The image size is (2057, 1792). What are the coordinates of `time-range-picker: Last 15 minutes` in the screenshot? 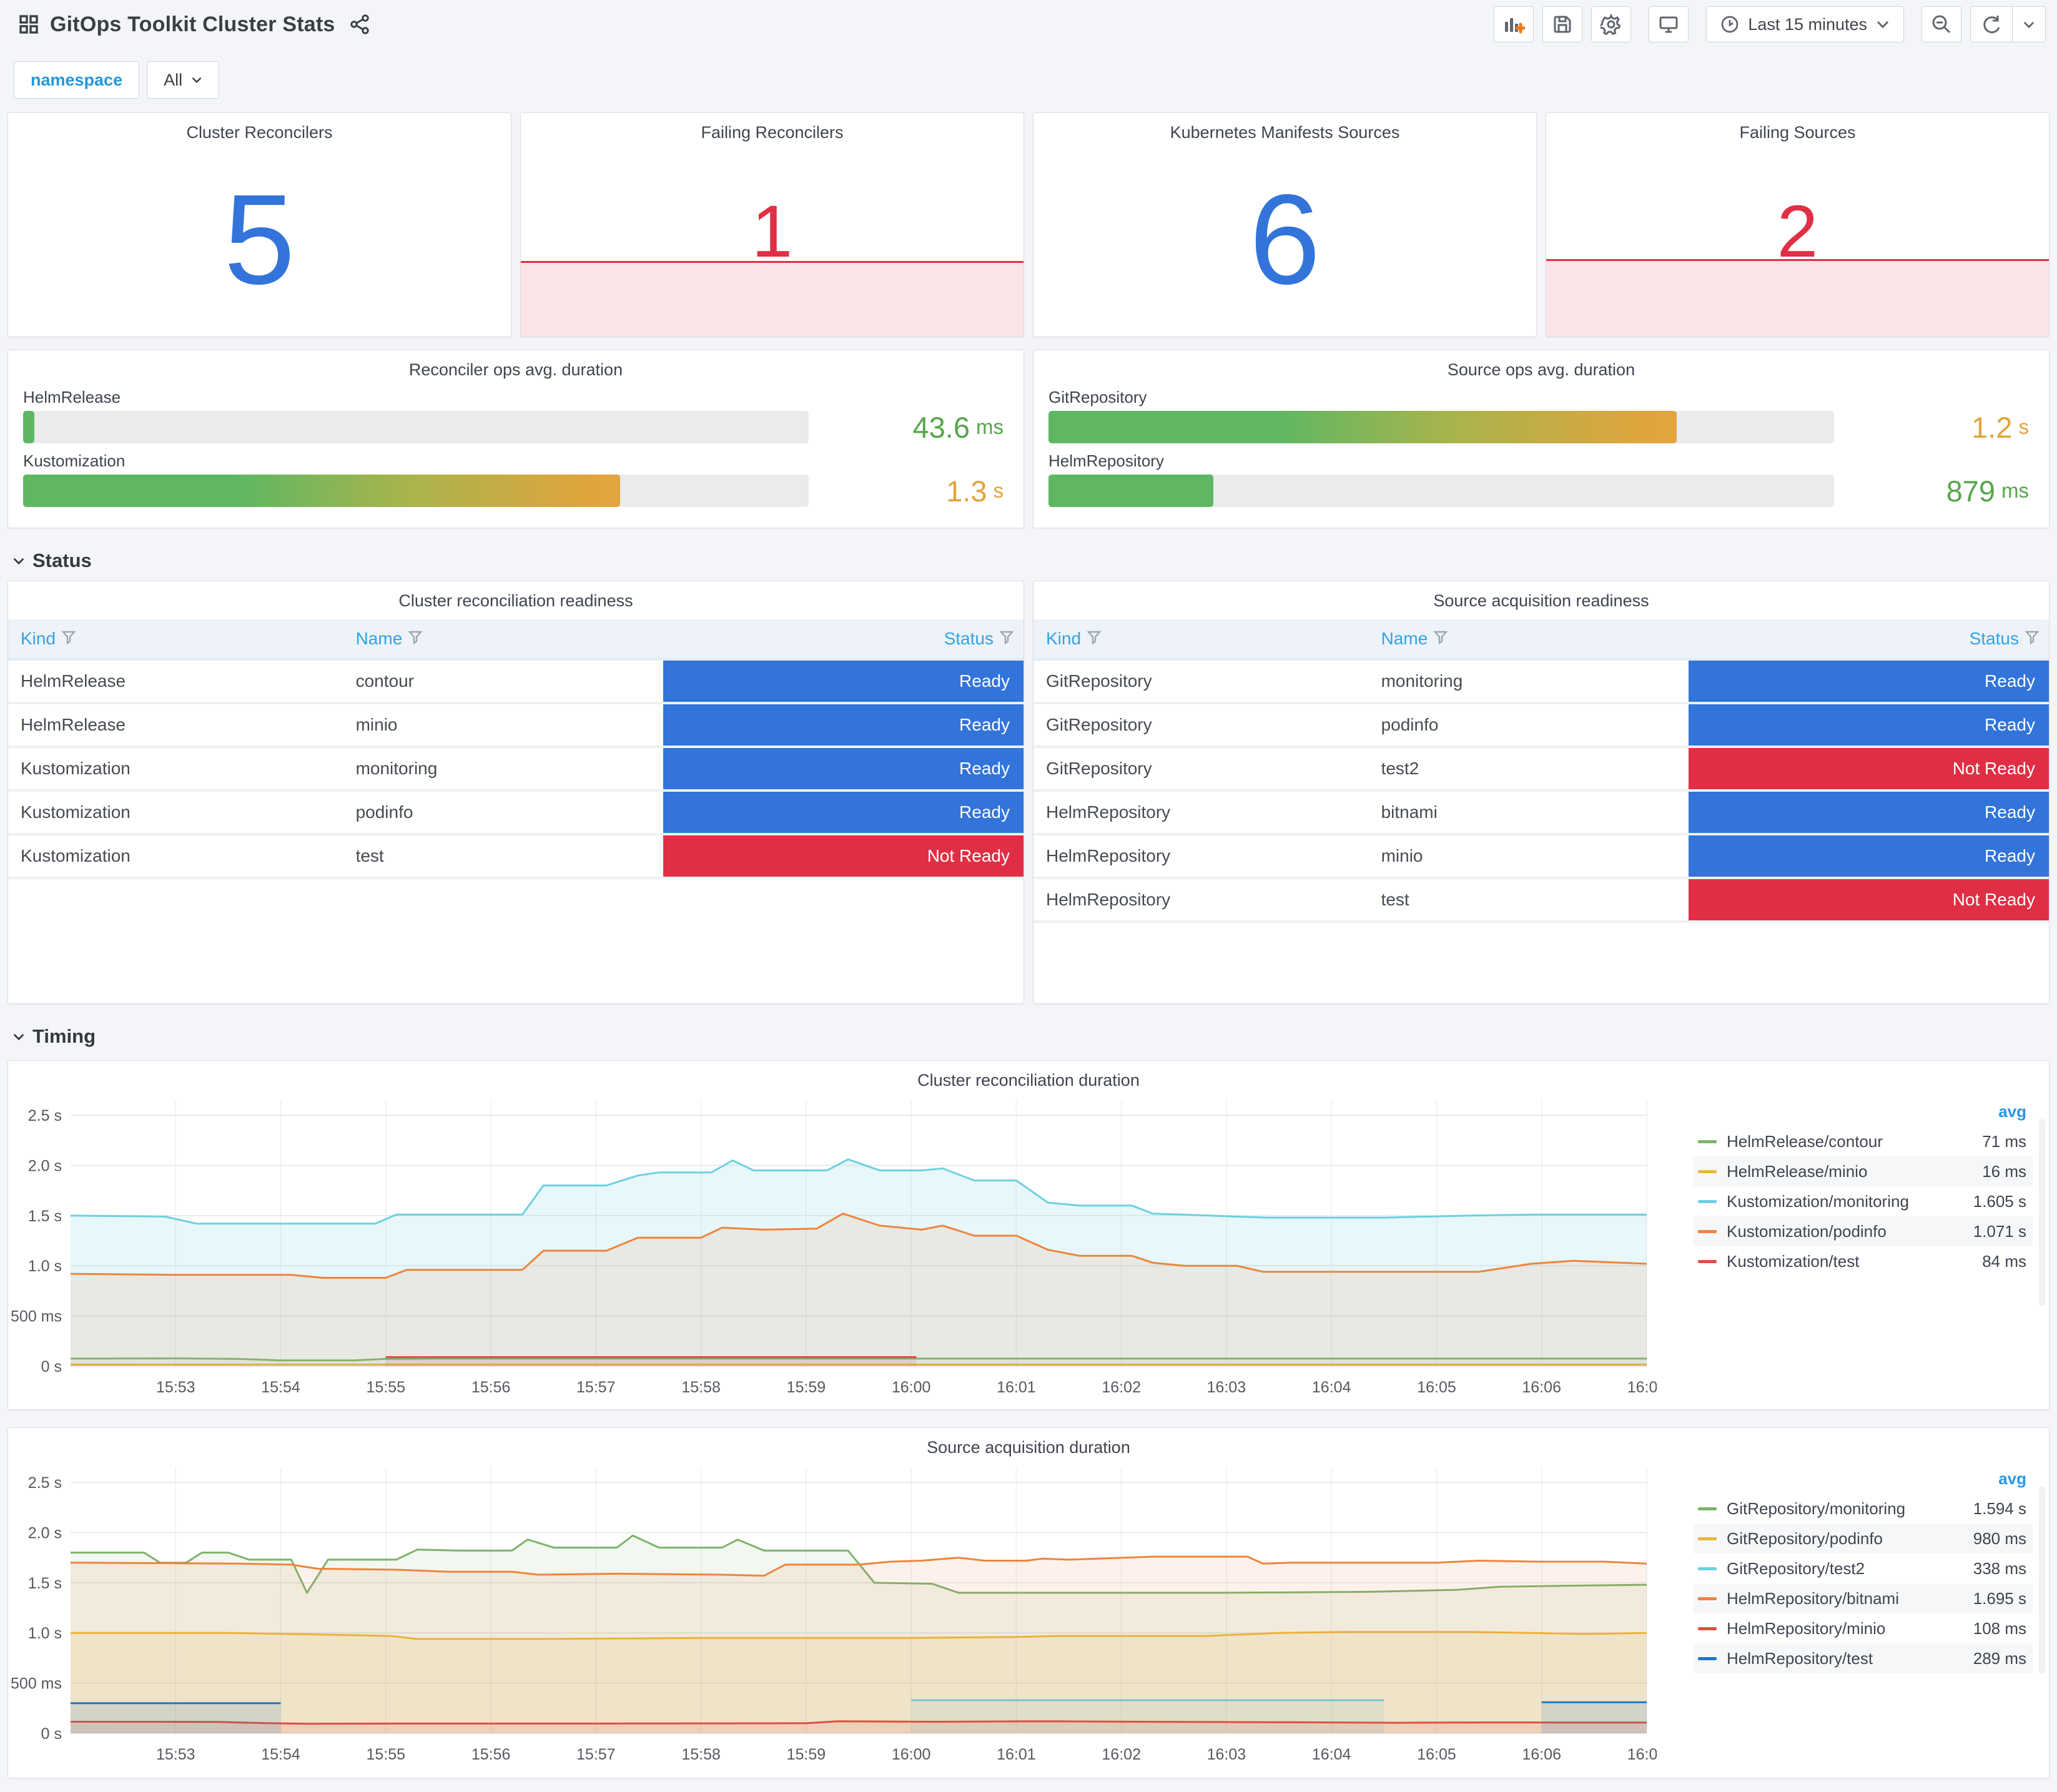 It's located at (1805, 24).